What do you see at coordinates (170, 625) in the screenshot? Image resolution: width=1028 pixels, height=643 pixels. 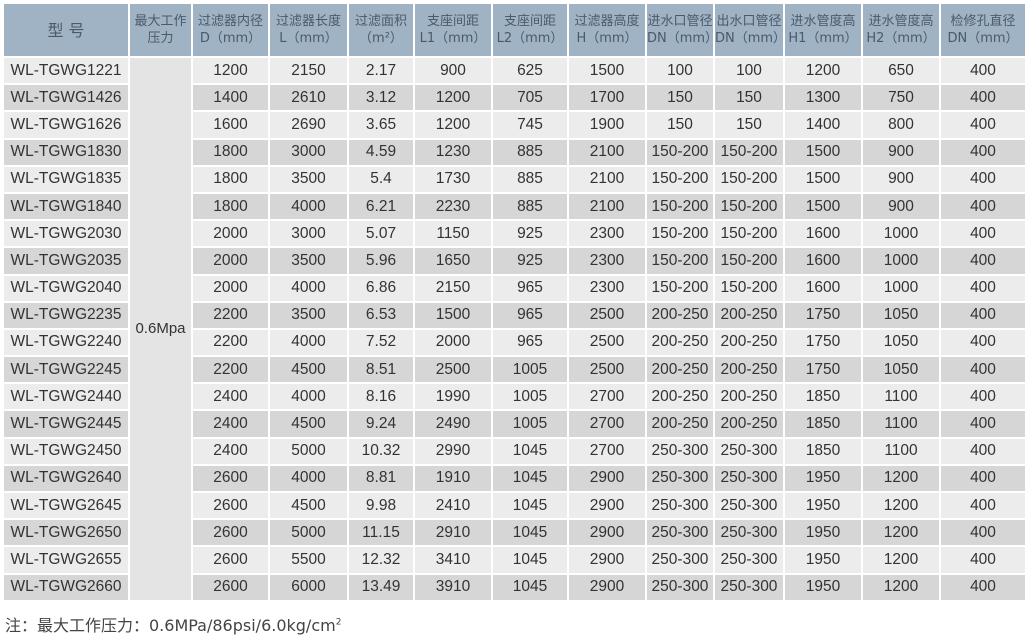 I see `footnote-text: 注：最大工作压力：0.6MPa/86psi/6.0kg/cm` at bounding box center [170, 625].